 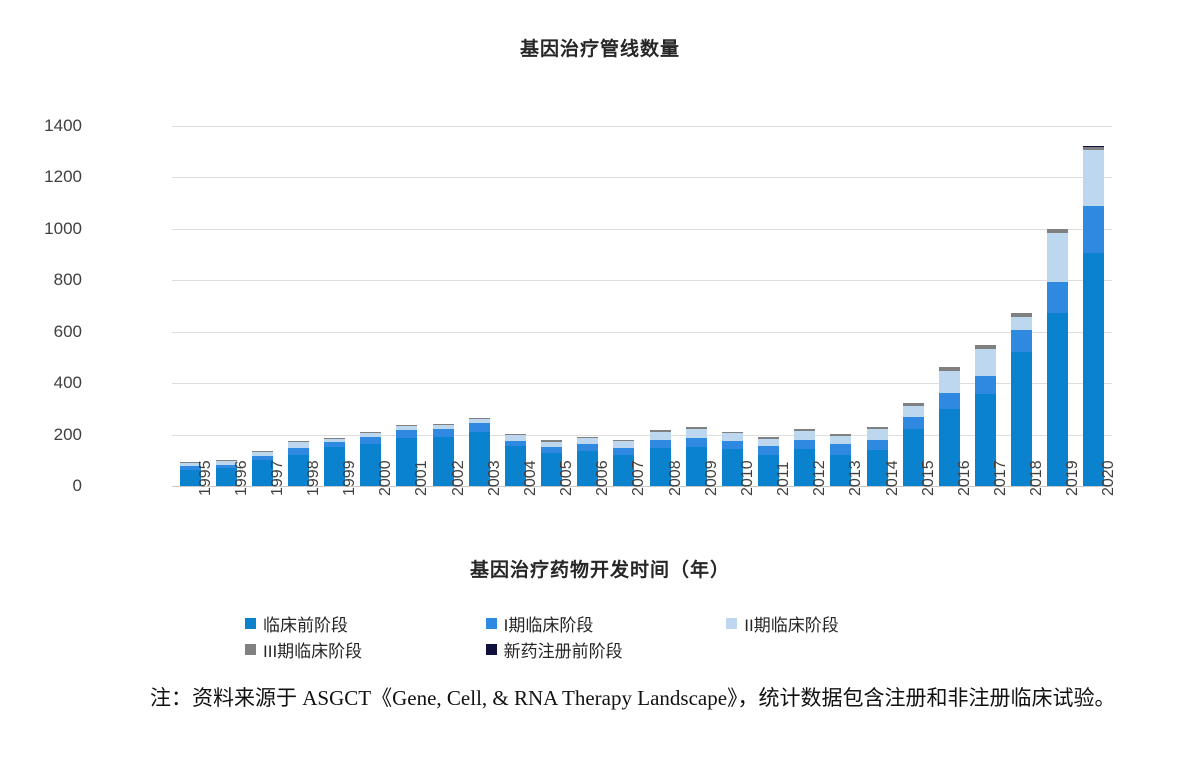 I want to click on bar-2001, so click(x=406, y=455).